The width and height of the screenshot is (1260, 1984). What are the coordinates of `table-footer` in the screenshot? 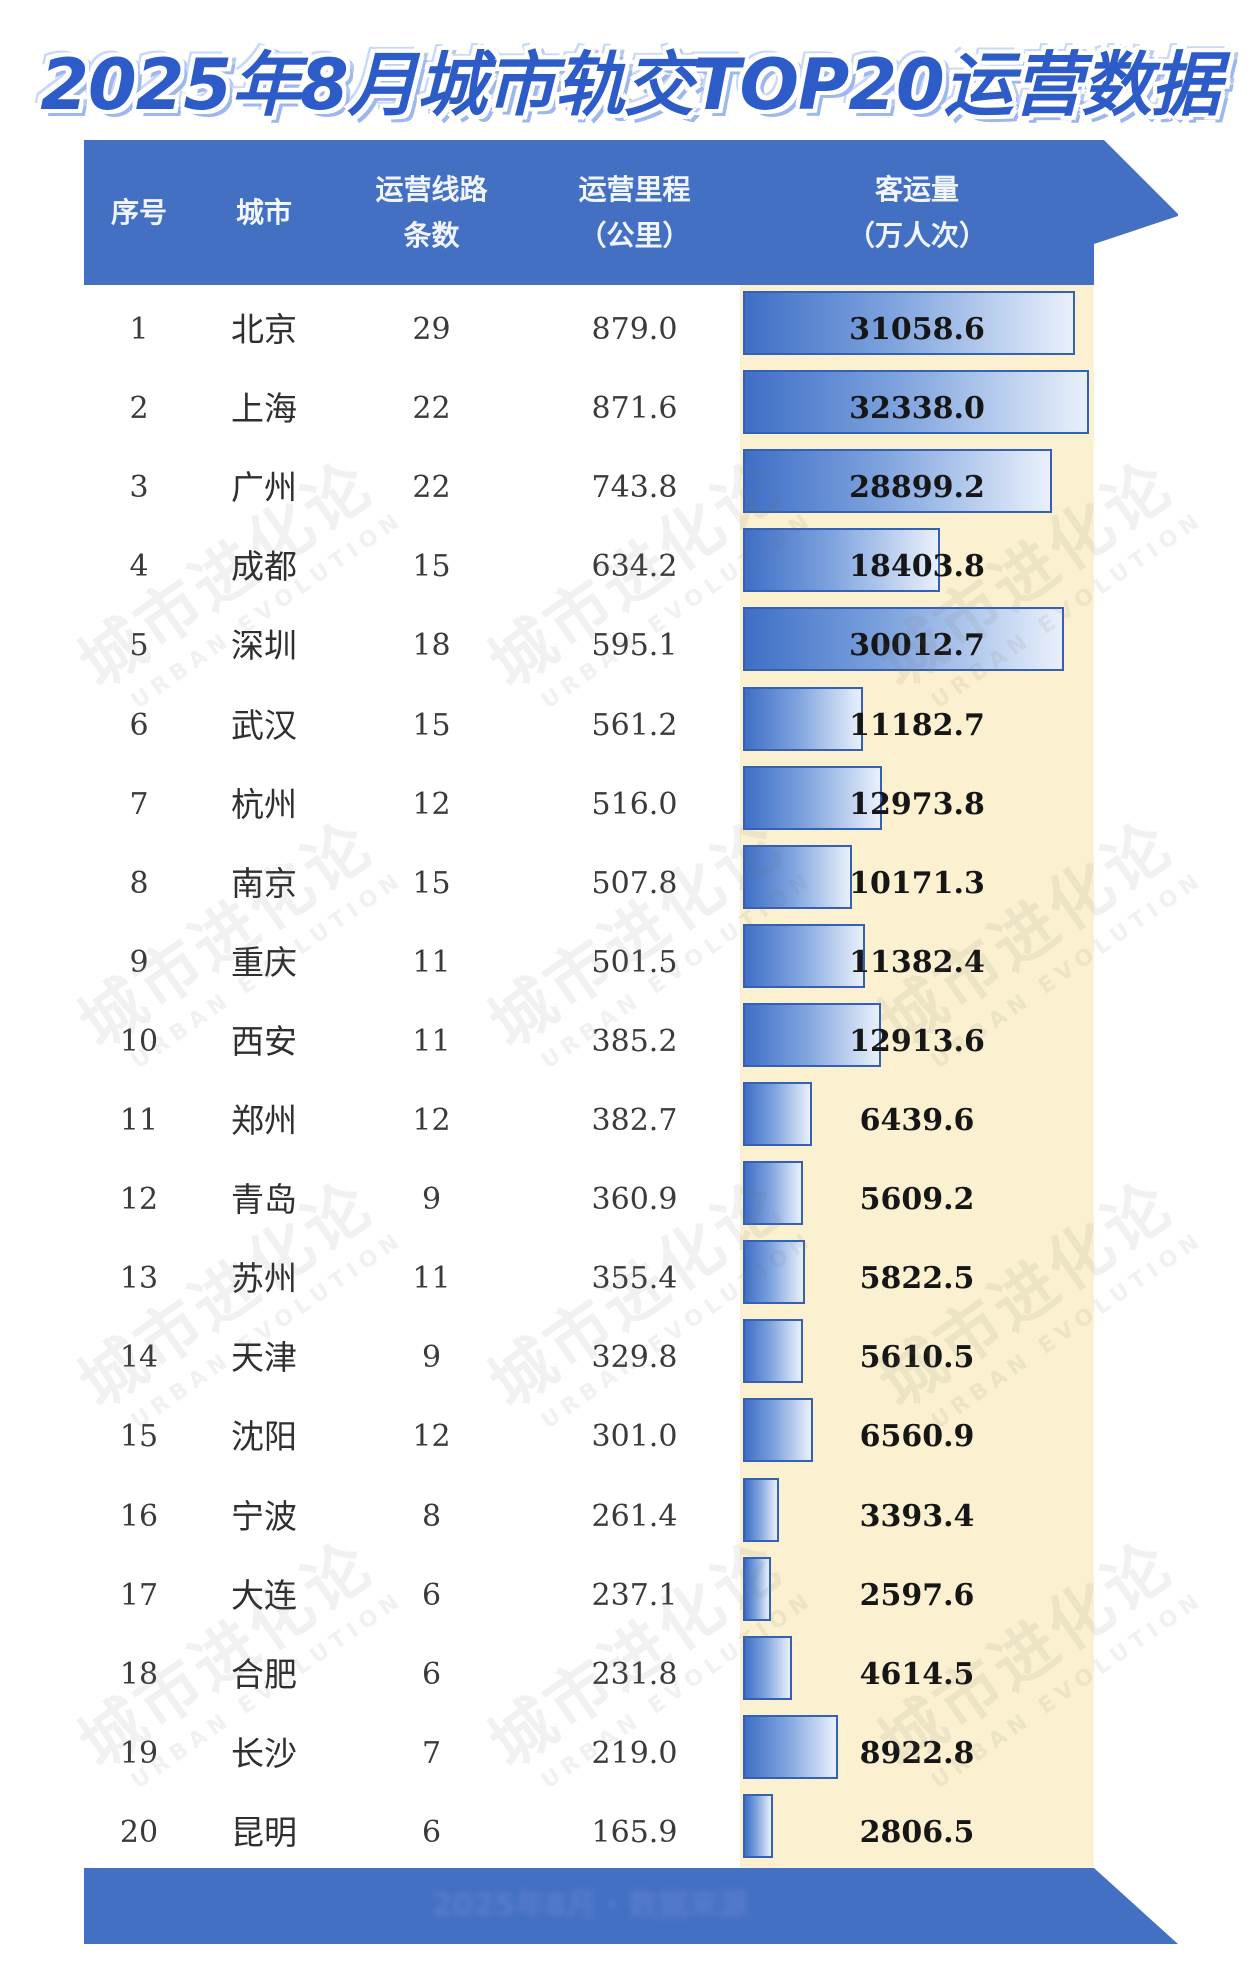 It's located at (589, 1906).